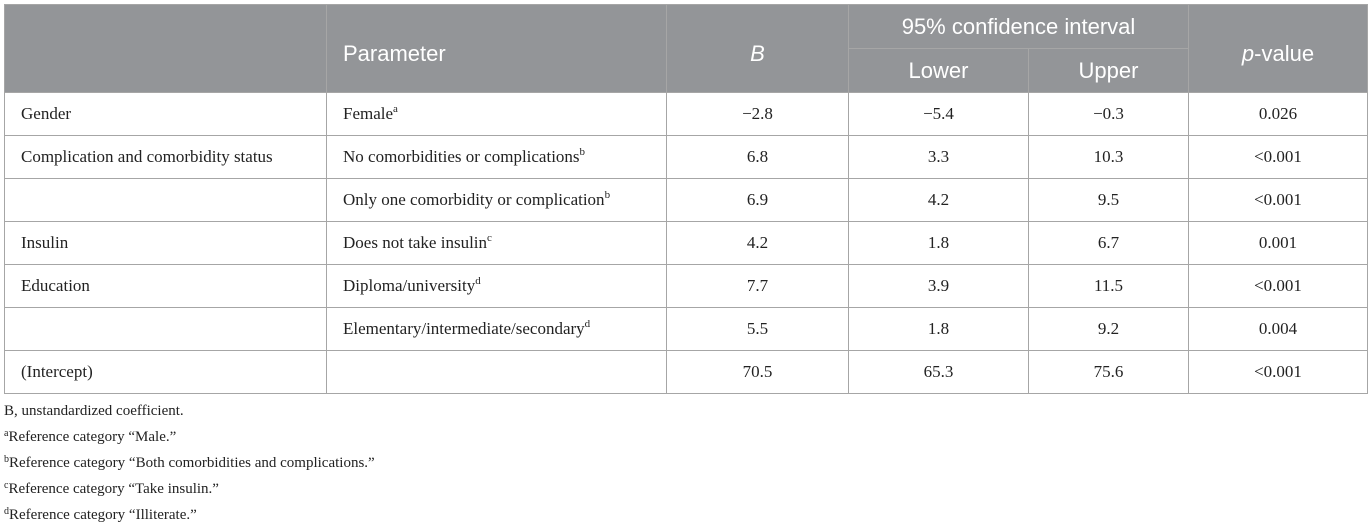  Describe the element at coordinates (165, 48) in the screenshot. I see `header-variable` at that location.